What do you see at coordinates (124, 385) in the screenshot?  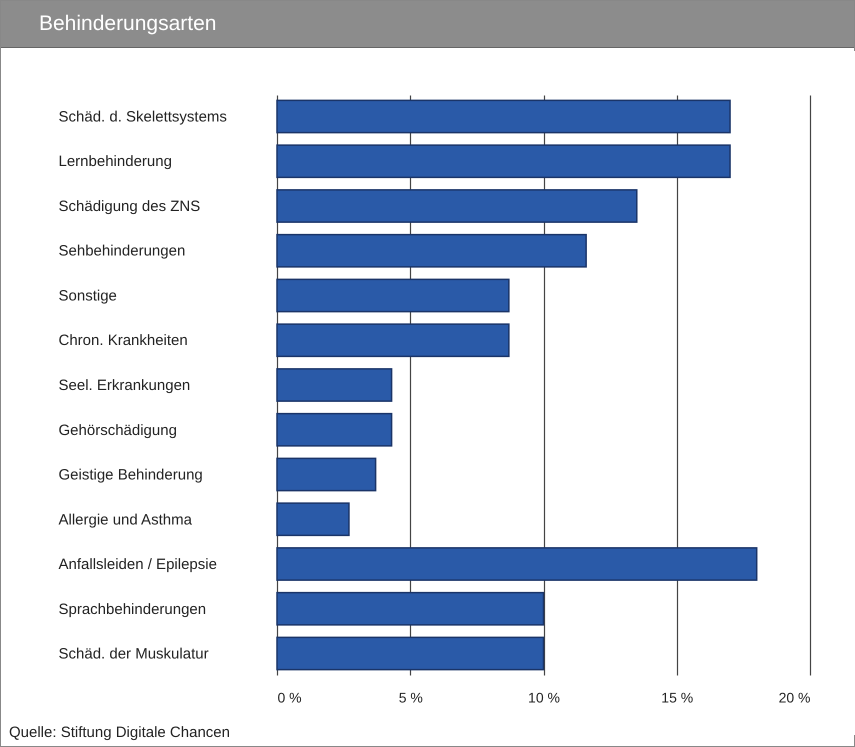 I see `y-tick-label: Seel. Erkrankungen` at bounding box center [124, 385].